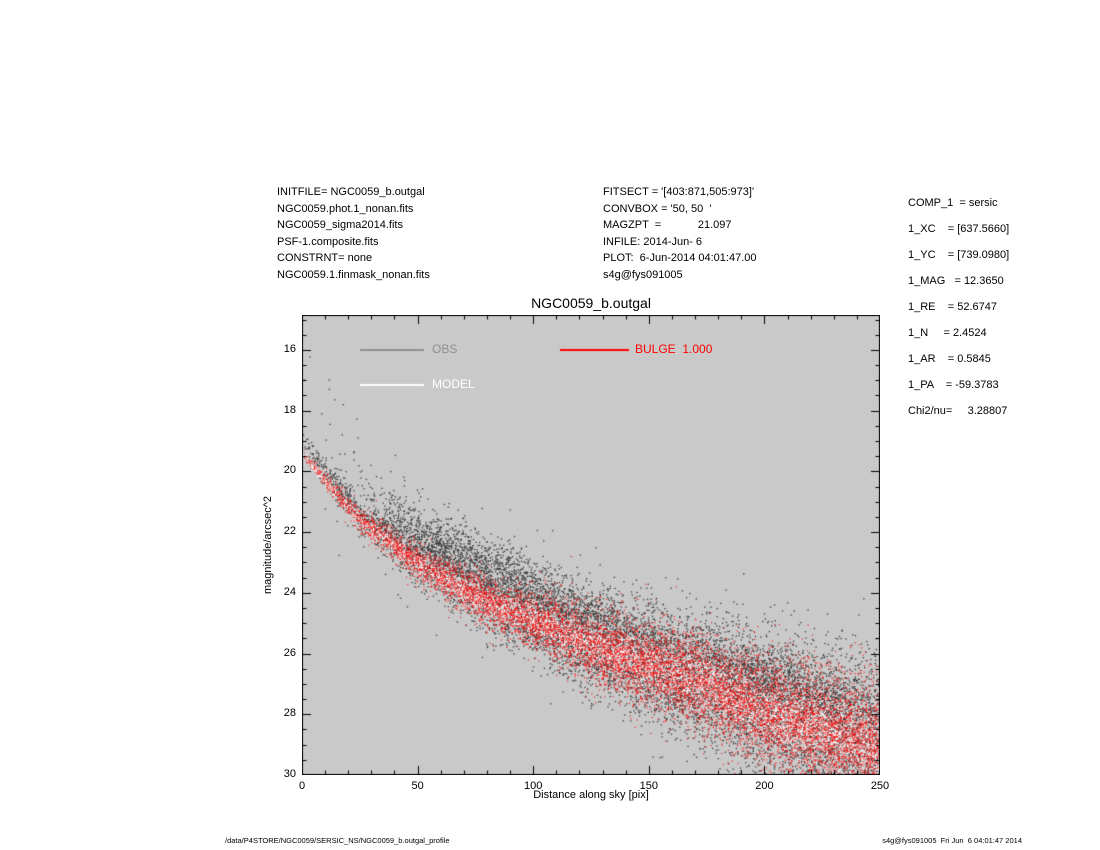  Describe the element at coordinates (949, 359) in the screenshot. I see `info-line: 1_AR = 0.5845` at that location.